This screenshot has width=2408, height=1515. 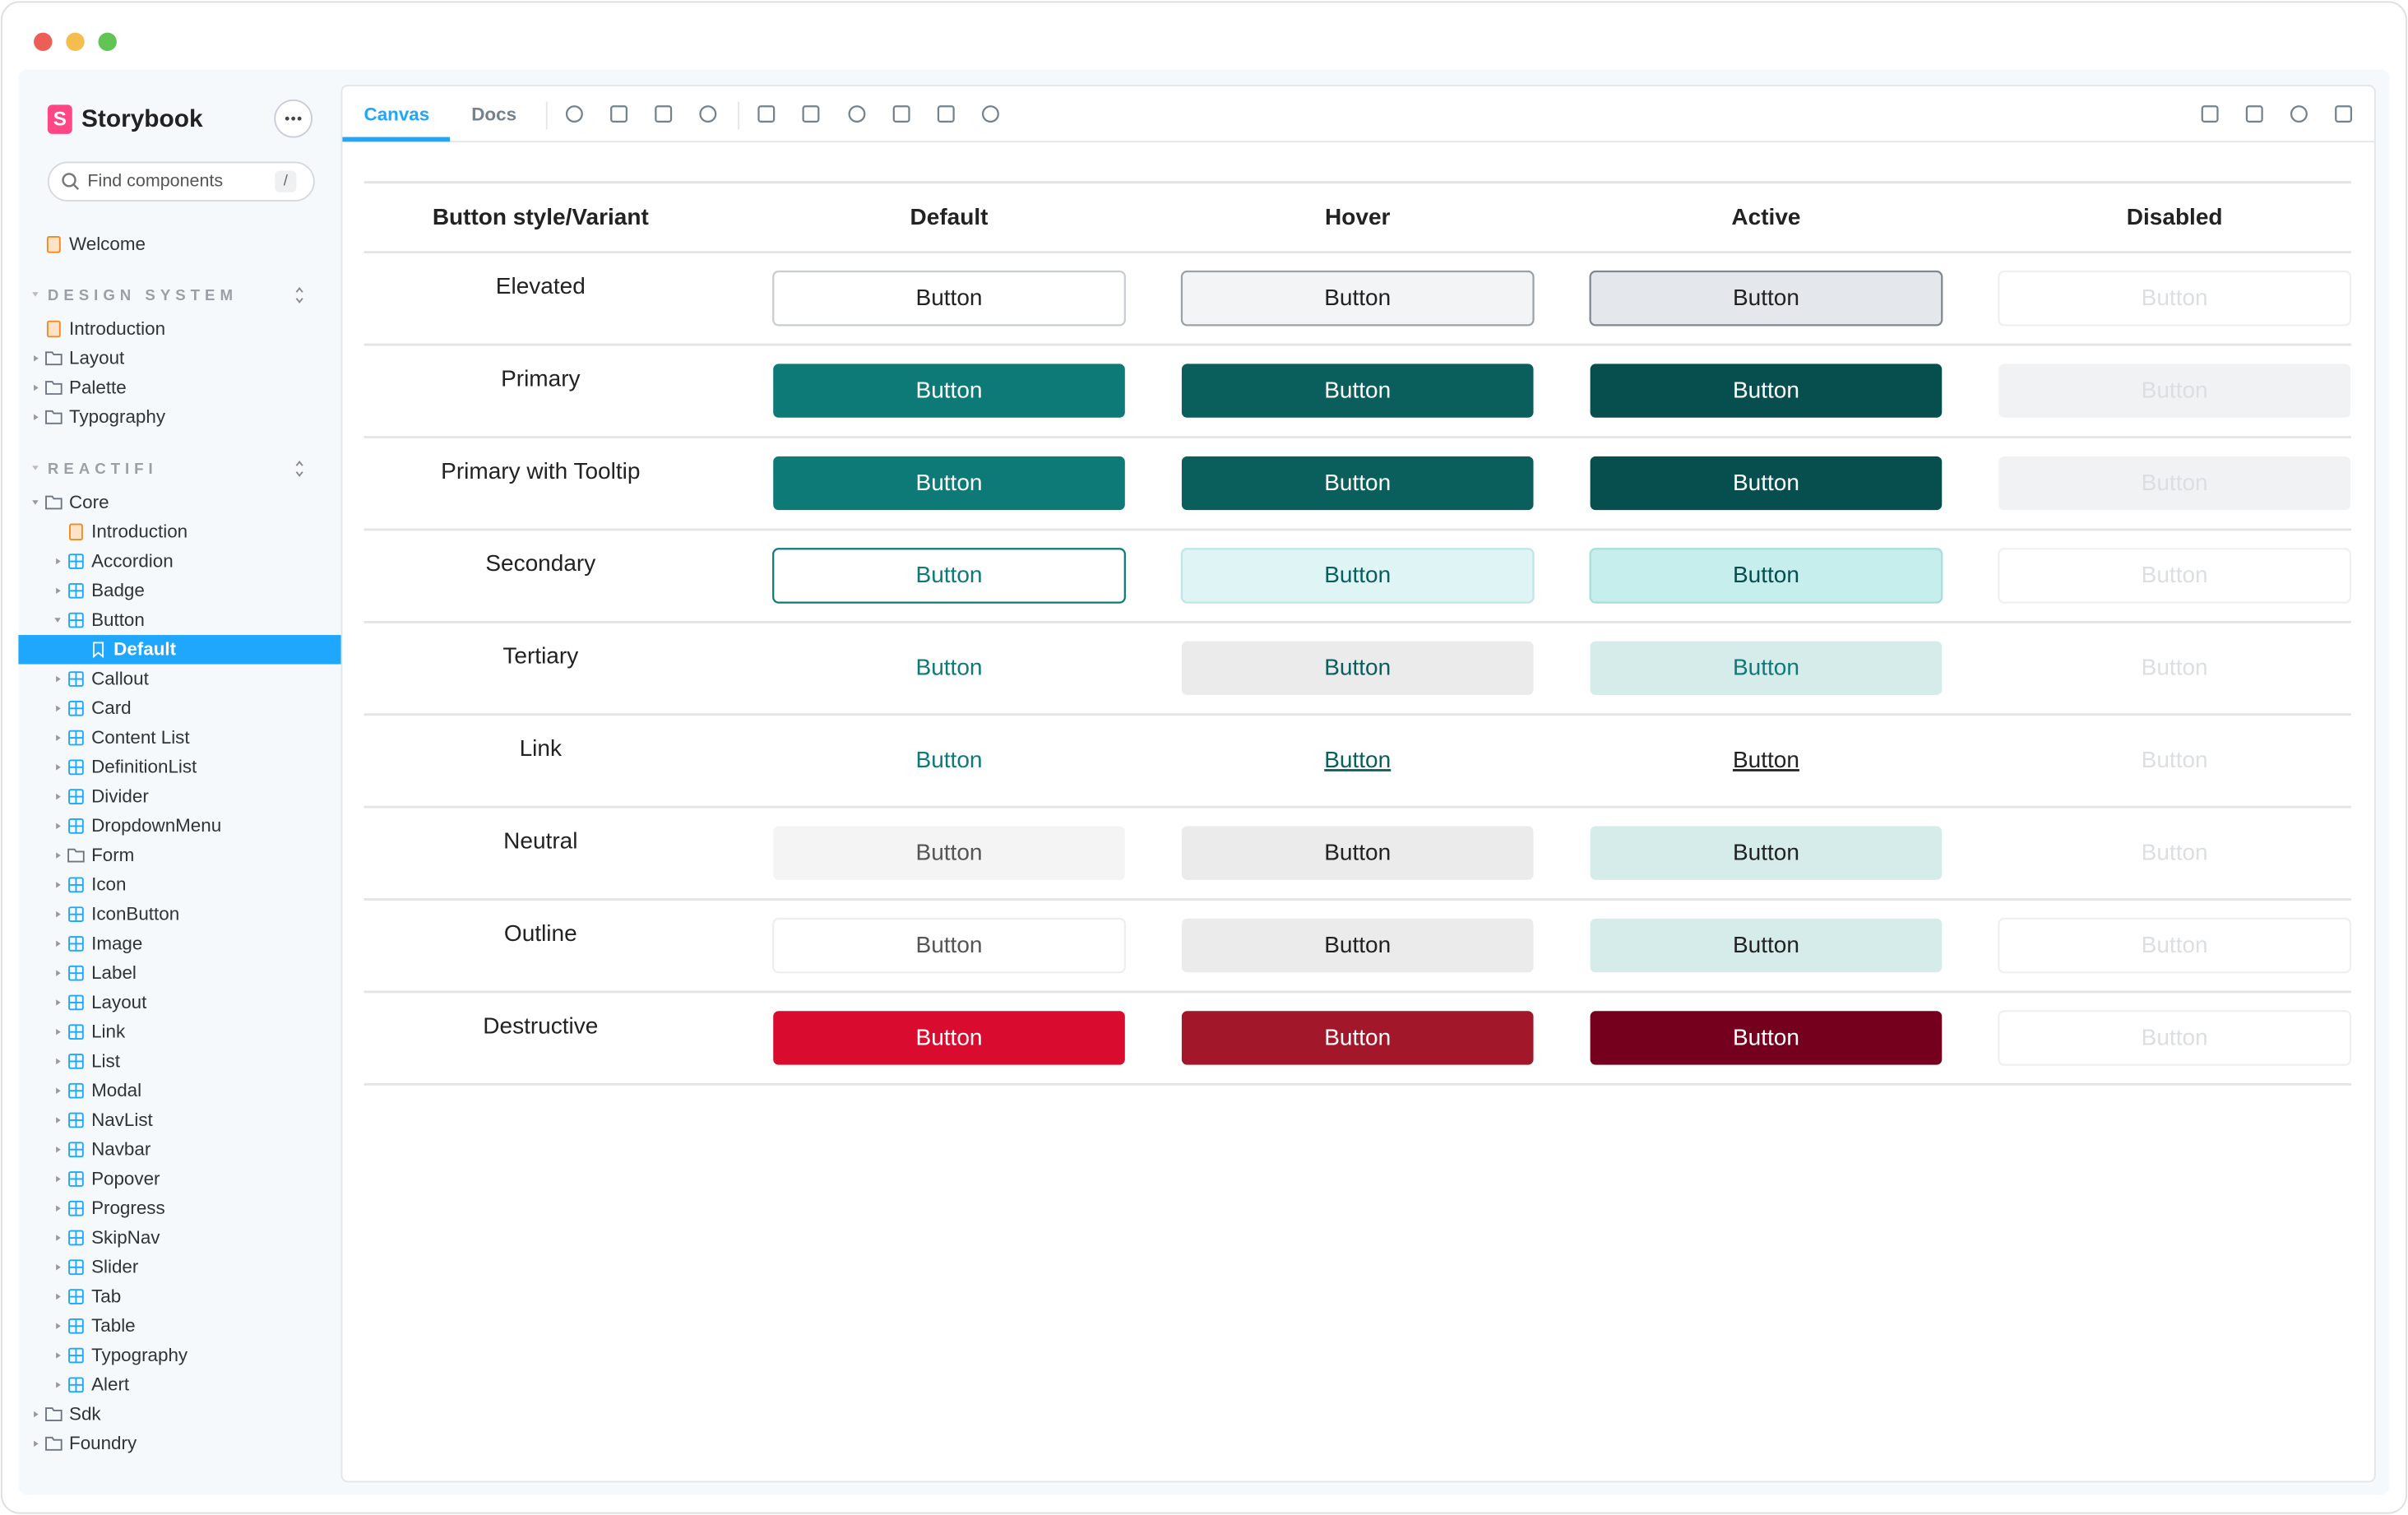 I want to click on sidebar-item: Default, so click(x=144, y=649).